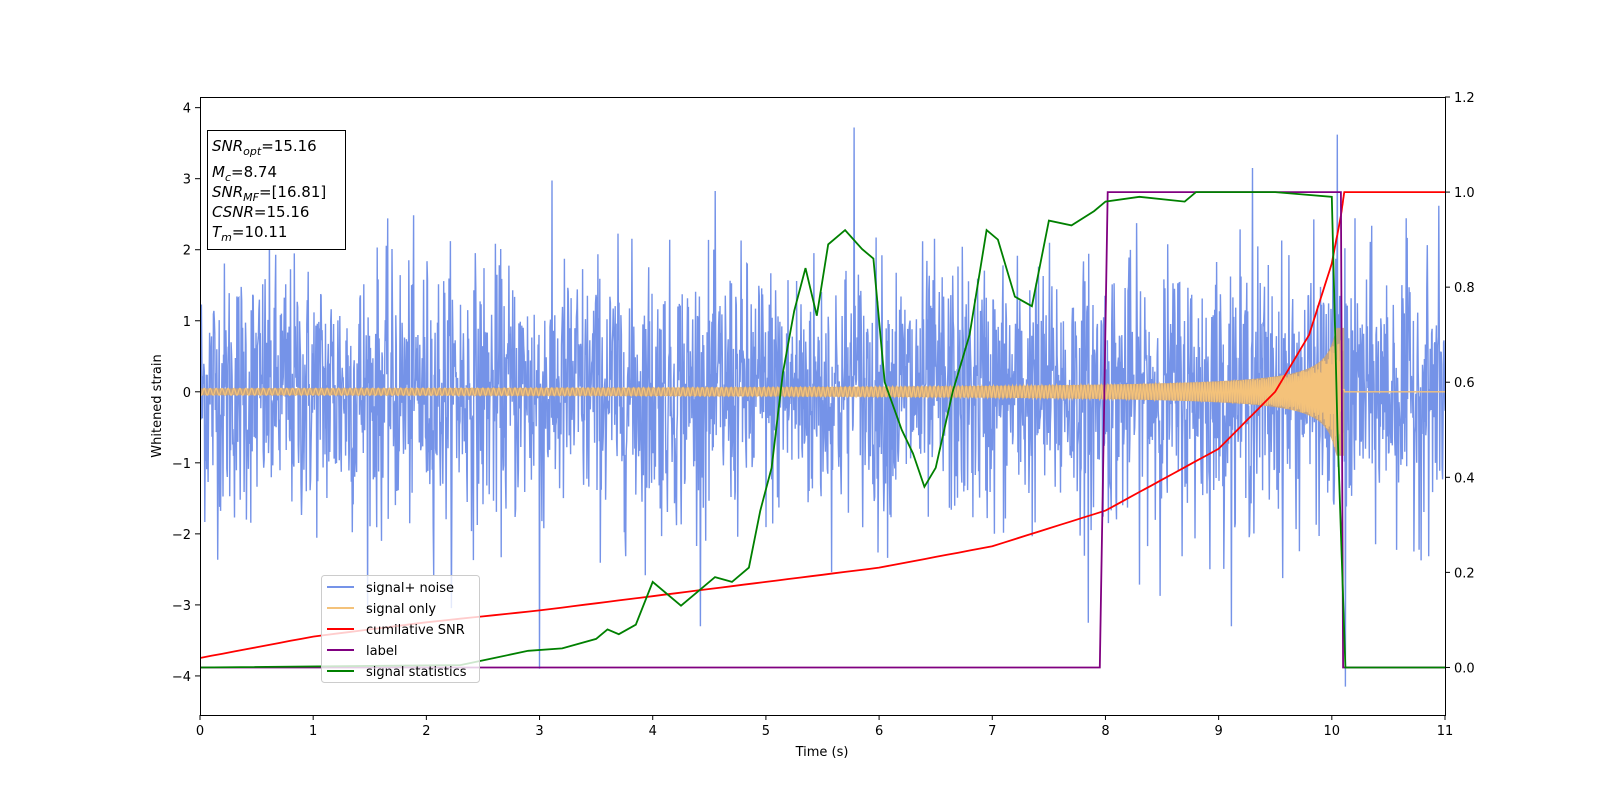  What do you see at coordinates (824, 727) in the screenshot?
I see `x-axis: 0 1 2 3 4 5 6 7 8 9 10 11` at bounding box center [824, 727].